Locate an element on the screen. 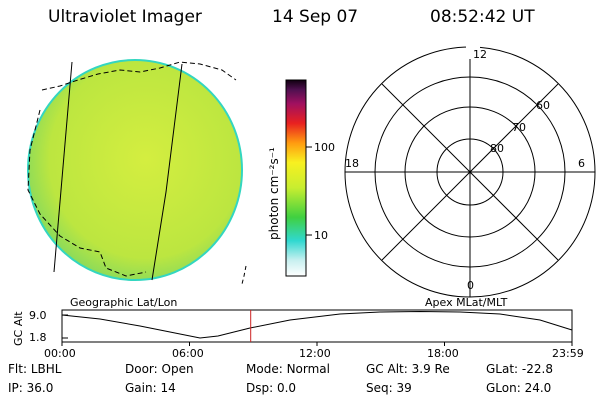 The image size is (600, 400). altitude-xtick: 23:59 is located at coordinates (568, 353).